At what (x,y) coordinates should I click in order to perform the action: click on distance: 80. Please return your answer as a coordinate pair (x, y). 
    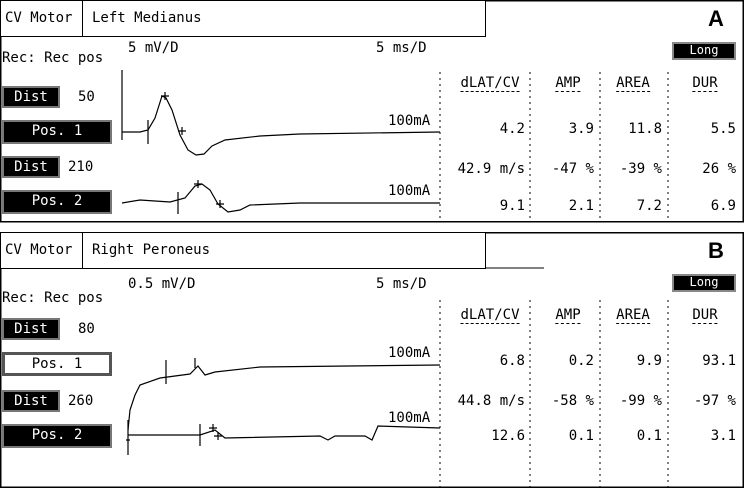
    Looking at the image, I should click on (86, 329).